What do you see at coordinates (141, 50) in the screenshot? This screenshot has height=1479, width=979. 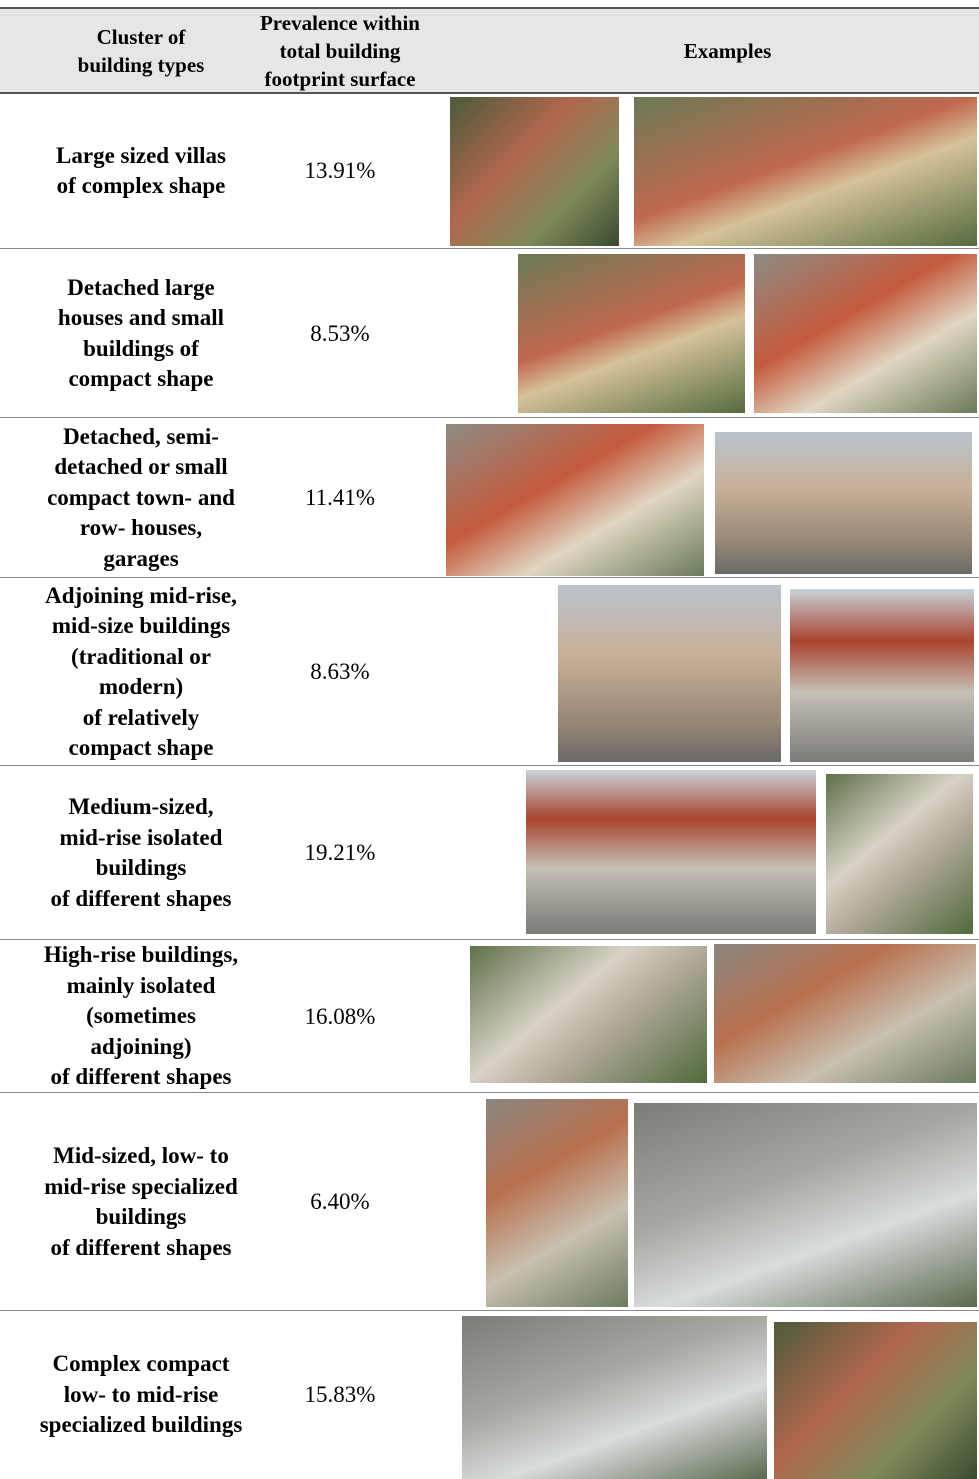 I see `header-cell: Cluster of building types` at bounding box center [141, 50].